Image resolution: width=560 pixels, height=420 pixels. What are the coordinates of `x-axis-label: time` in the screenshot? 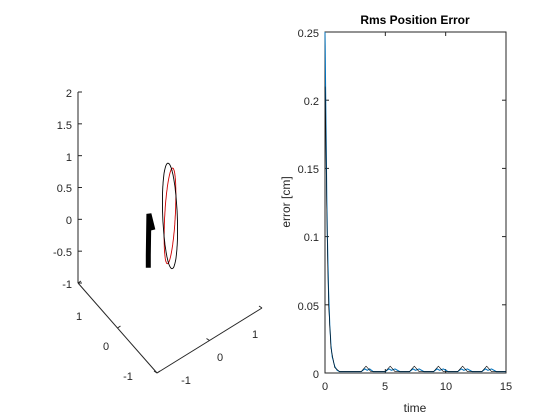 It's located at (415, 408).